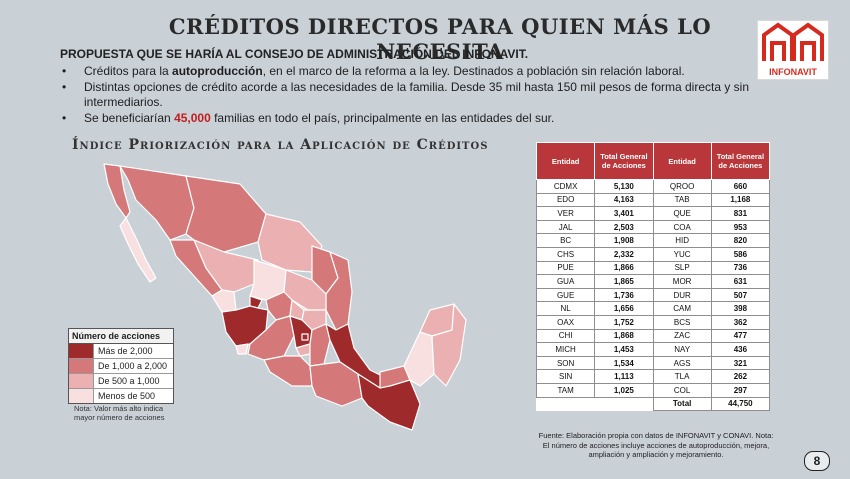  Describe the element at coordinates (624, 281) in the screenshot. I see `table-cell-value: 1,865` at that location.